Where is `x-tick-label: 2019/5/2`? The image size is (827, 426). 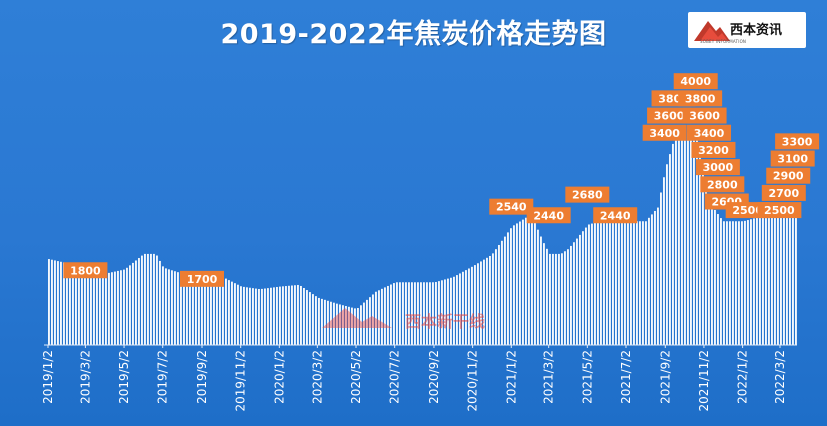 x-tick-label: 2019/5/2 is located at coordinates (124, 377).